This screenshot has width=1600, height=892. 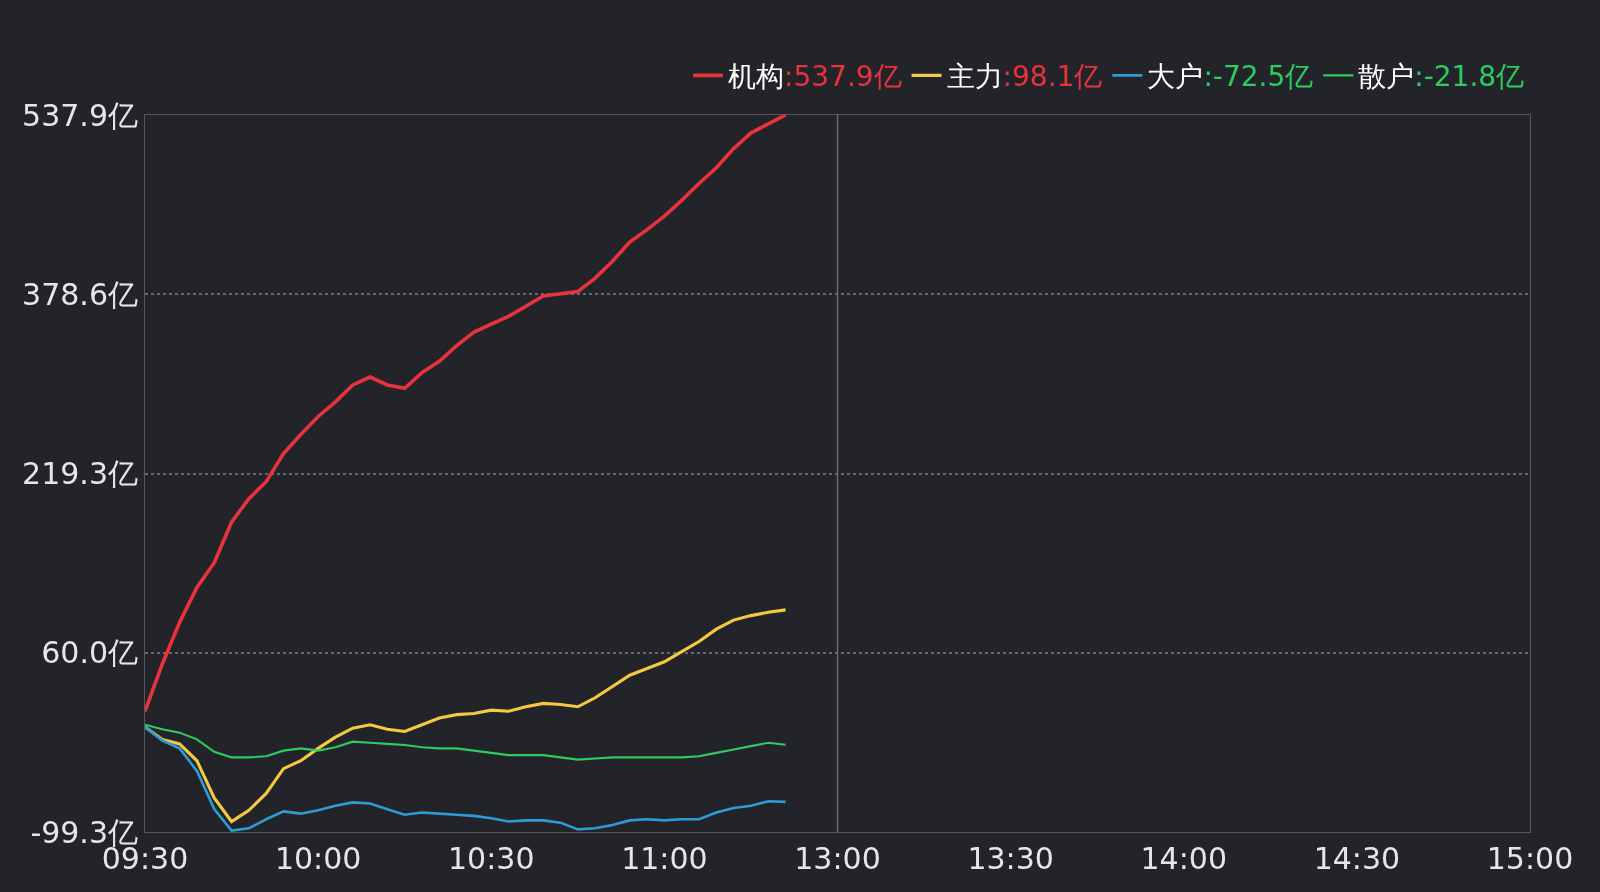 What do you see at coordinates (837, 858) in the screenshot?
I see `x-tick-label: 13:00` at bounding box center [837, 858].